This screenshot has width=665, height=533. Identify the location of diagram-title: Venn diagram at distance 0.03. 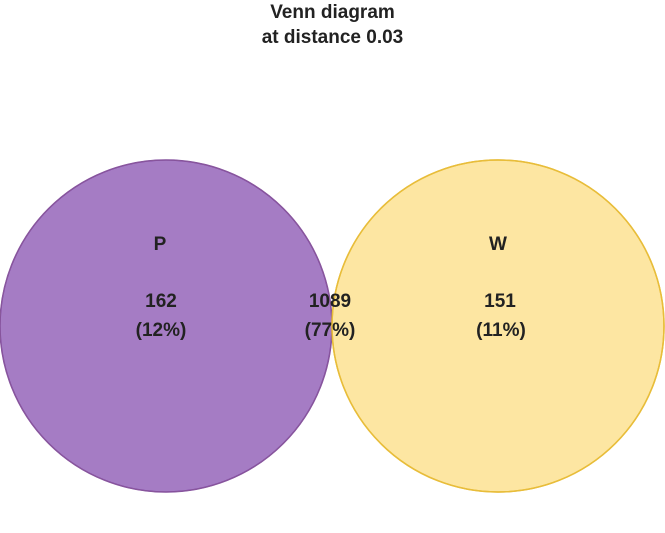
(332, 25).